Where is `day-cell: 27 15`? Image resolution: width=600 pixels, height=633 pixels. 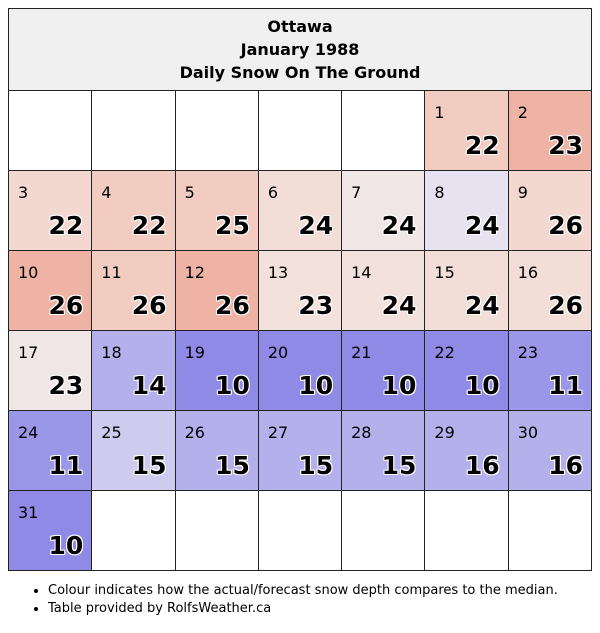 day-cell: 27 15 is located at coordinates (300, 450).